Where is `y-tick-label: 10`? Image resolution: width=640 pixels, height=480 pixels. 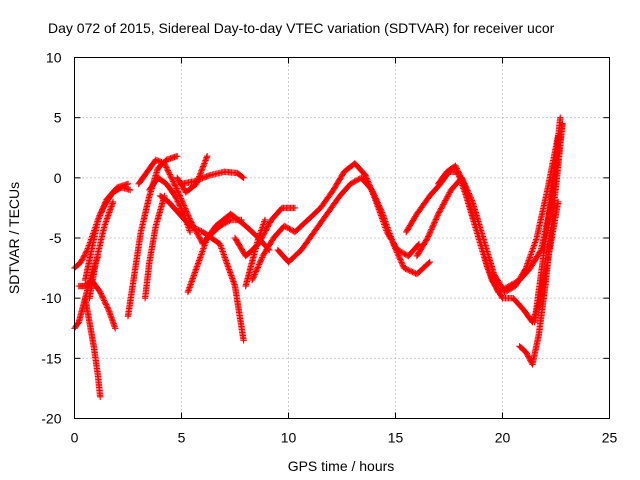 y-tick-label: 10 is located at coordinates (54, 58).